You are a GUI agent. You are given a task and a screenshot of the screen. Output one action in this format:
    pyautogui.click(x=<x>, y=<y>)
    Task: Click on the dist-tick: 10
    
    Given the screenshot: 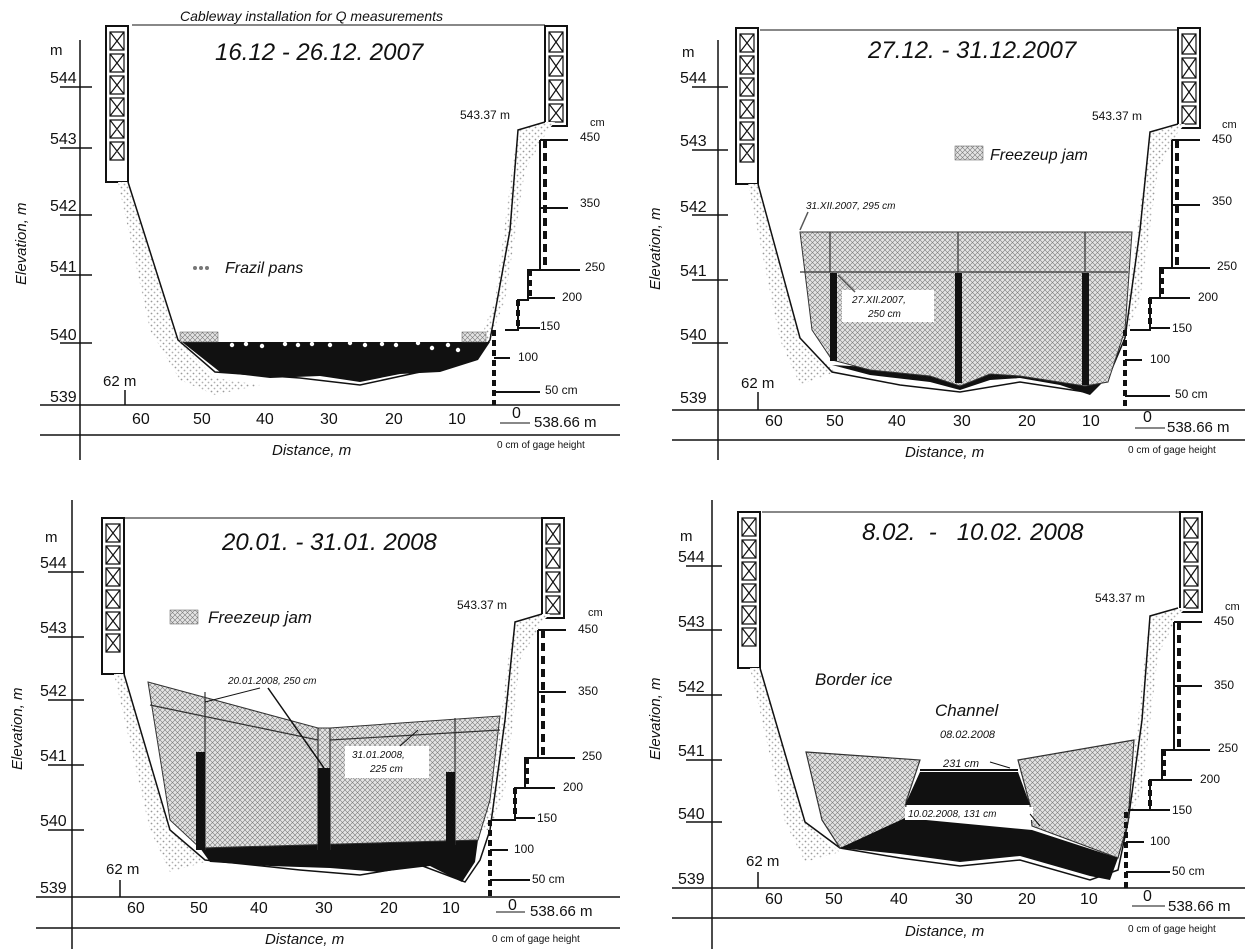 What is the action you would take?
    pyautogui.click(x=451, y=908)
    